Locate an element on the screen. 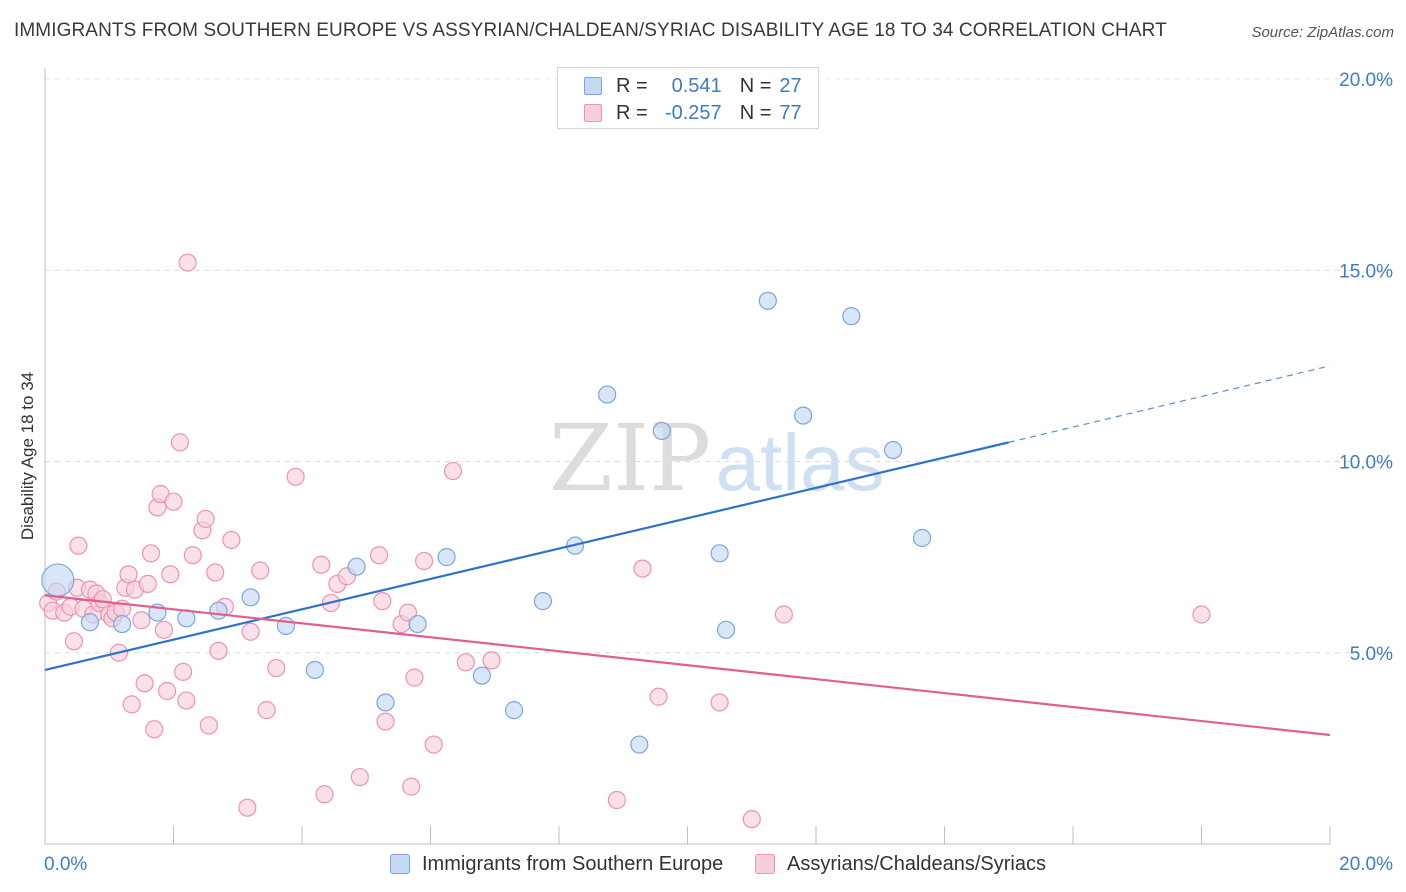 This screenshot has height=892, width=1406. y-tick-label: 15.0% is located at coordinates (1366, 271).